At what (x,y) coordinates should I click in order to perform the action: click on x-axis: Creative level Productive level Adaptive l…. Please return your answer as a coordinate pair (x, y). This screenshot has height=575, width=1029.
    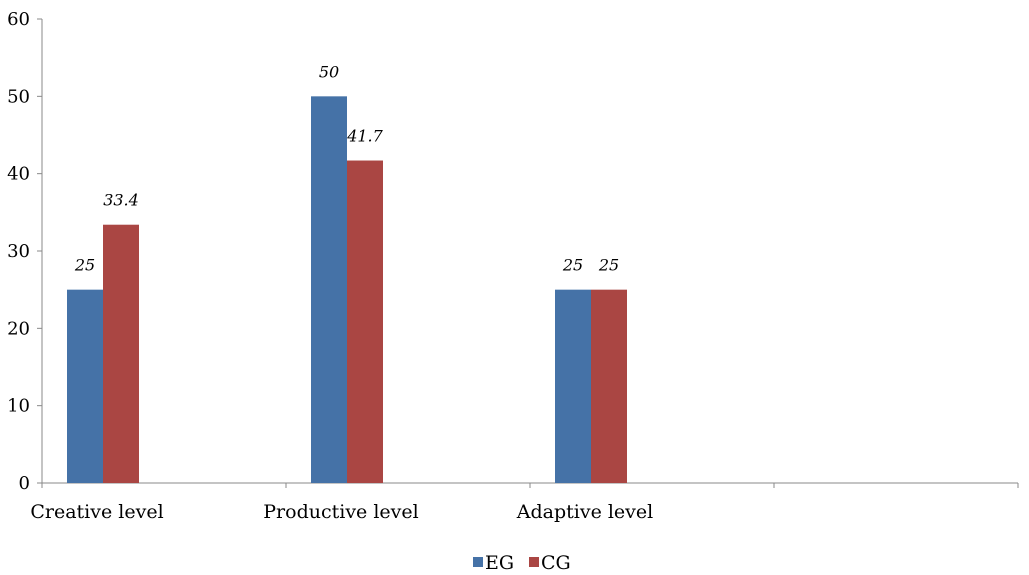
    Looking at the image, I should click on (524, 502).